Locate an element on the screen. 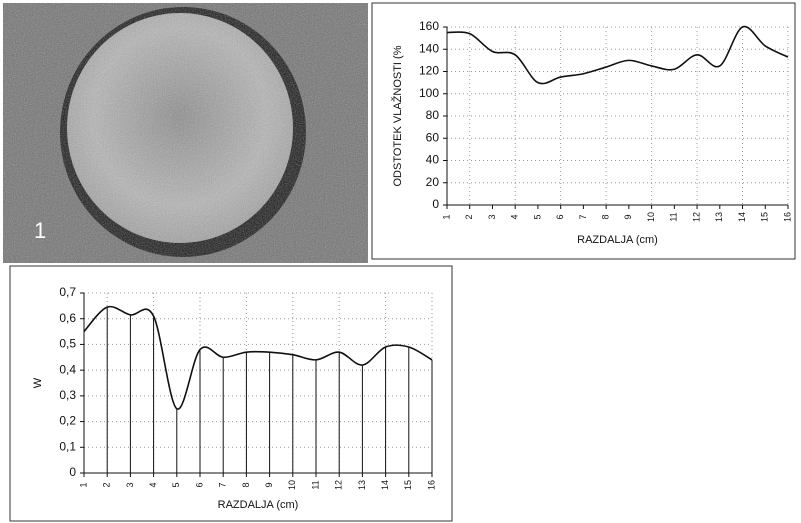 This screenshot has width=801, height=523. y-tick-label: 0,6 is located at coordinates (67, 318).